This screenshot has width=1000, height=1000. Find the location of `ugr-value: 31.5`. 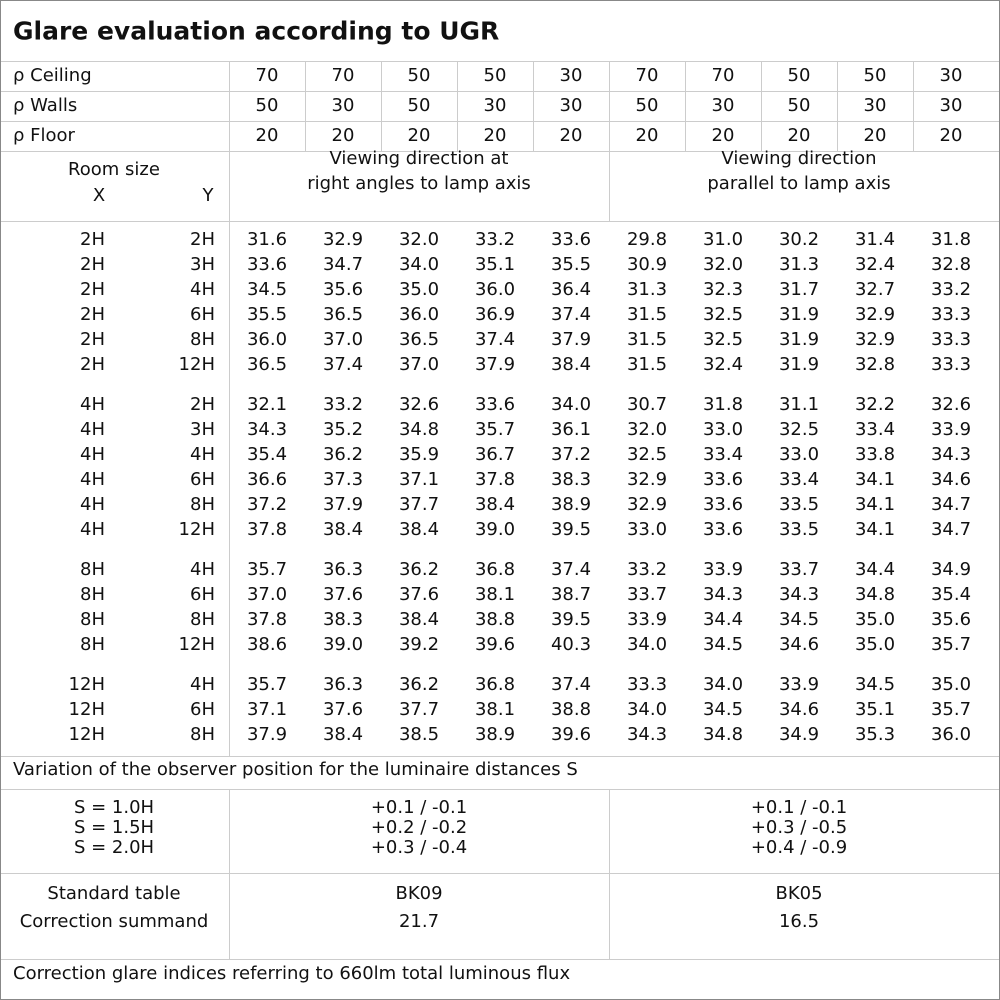

ugr-value: 31.5 is located at coordinates (647, 339).